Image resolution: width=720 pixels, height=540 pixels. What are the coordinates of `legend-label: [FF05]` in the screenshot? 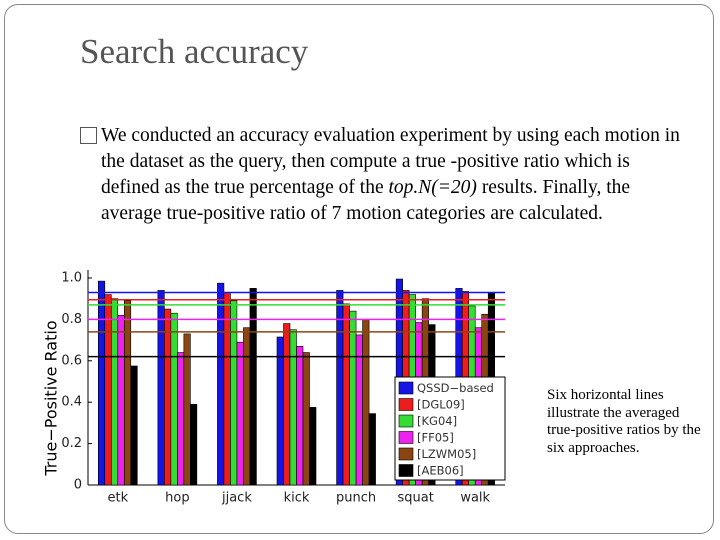 It's located at (435, 438).